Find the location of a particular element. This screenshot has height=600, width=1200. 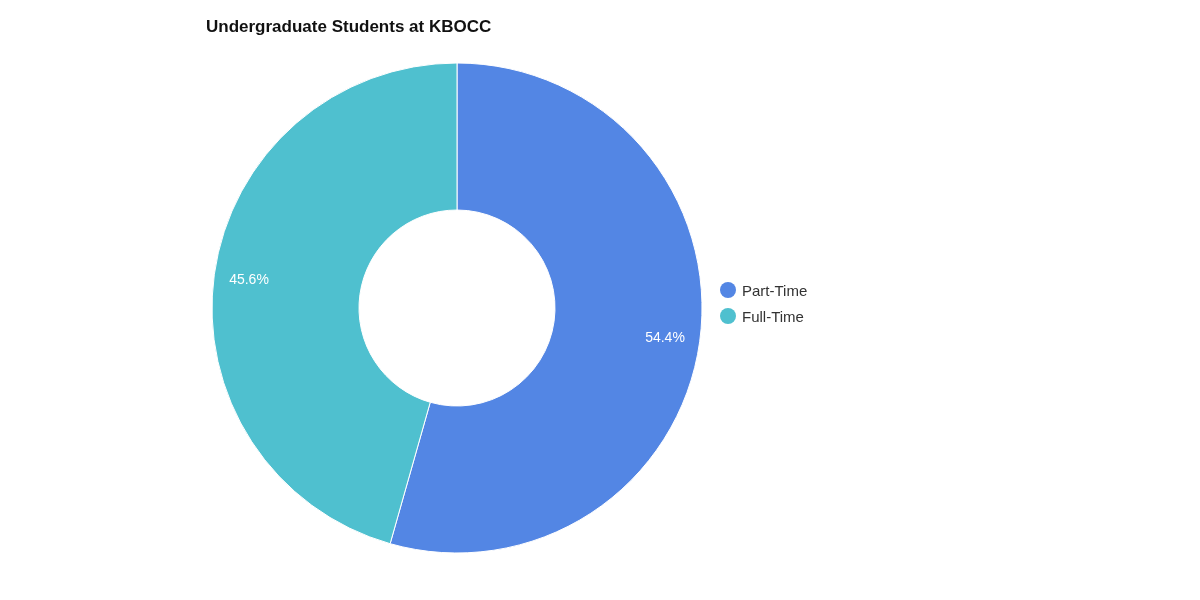

chart-title: Undergraduate Students at KBOCC is located at coordinates (349, 27).